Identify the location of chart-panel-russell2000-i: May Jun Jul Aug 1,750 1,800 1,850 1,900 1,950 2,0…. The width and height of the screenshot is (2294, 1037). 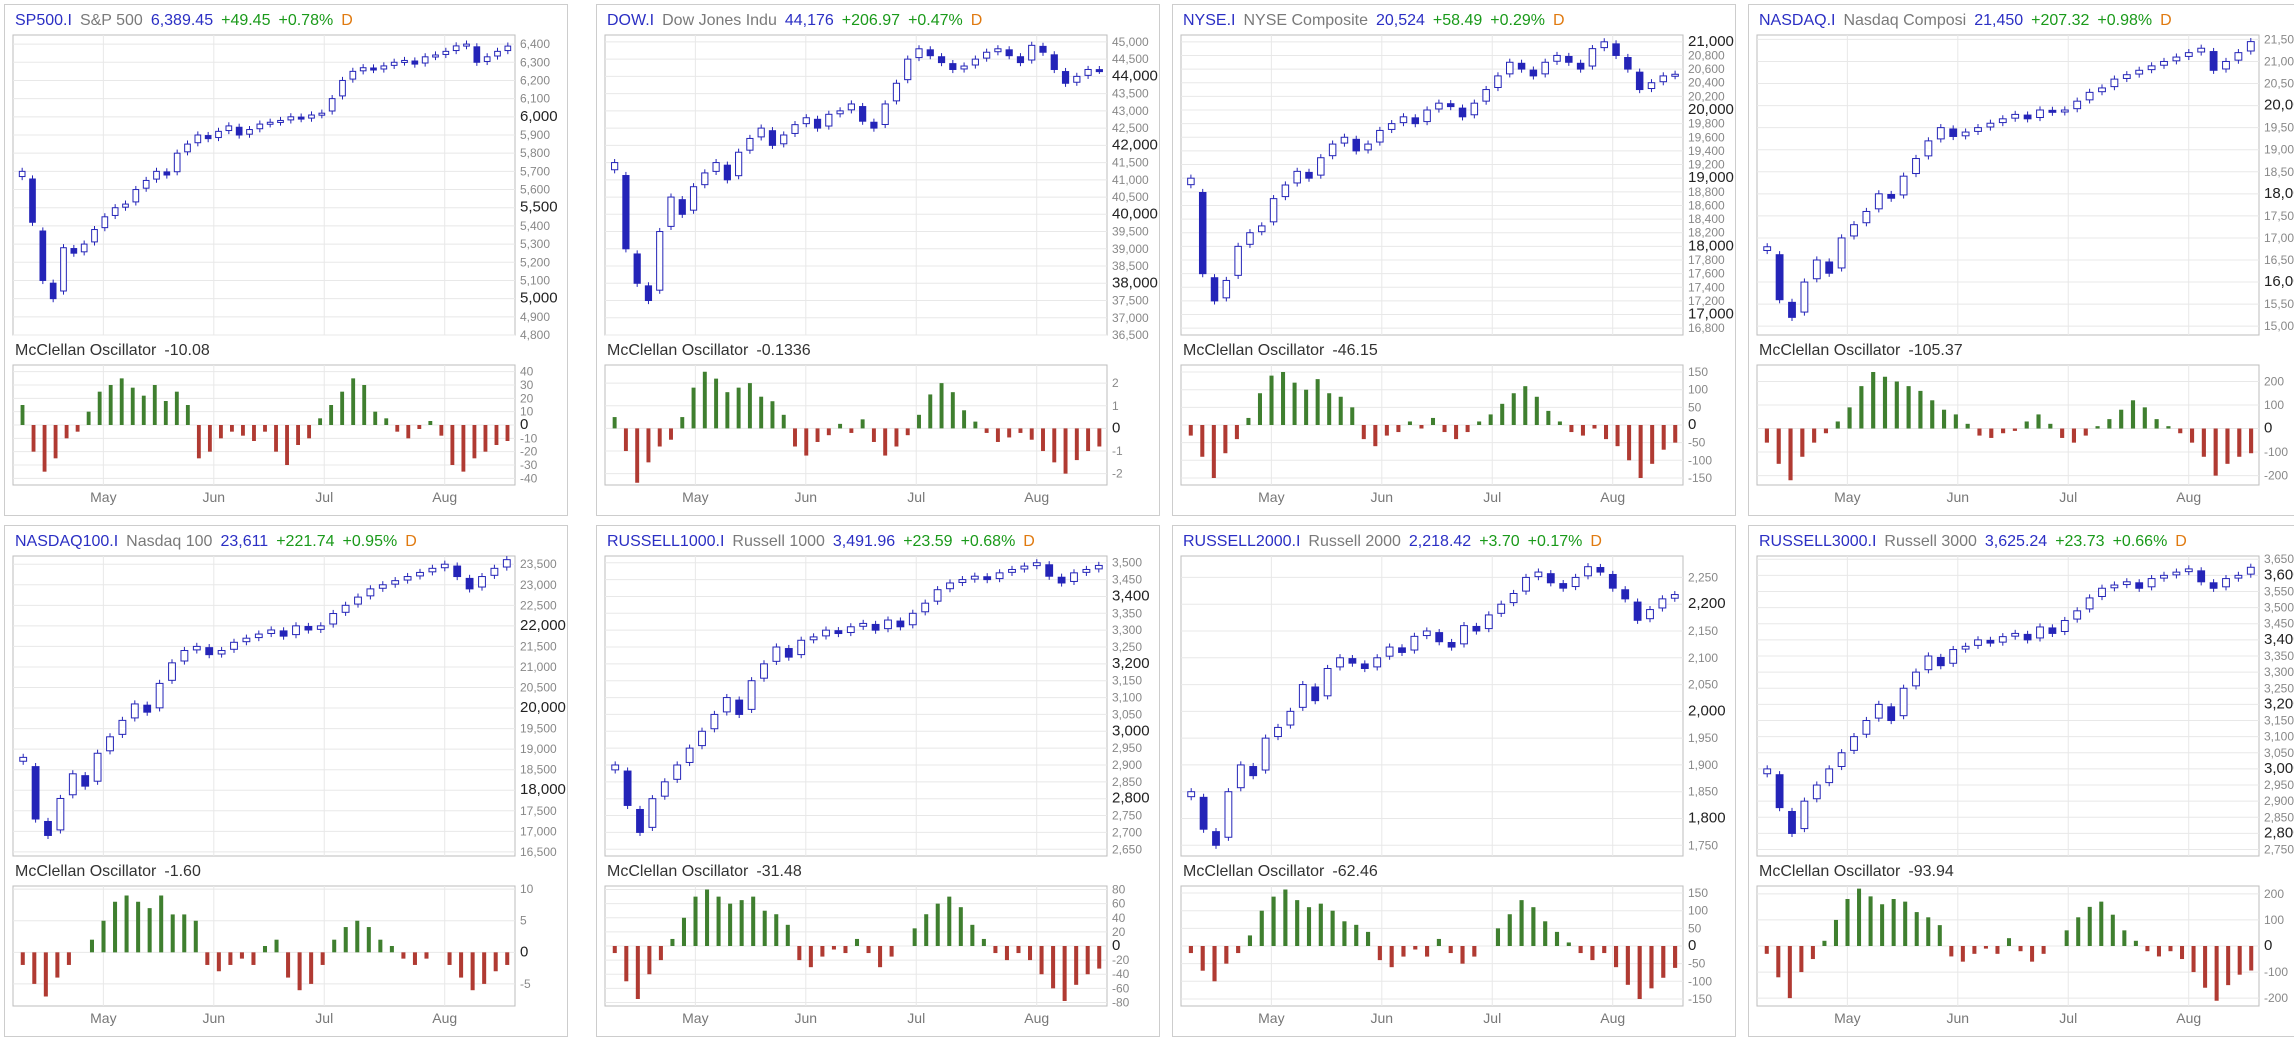
(1454, 781).